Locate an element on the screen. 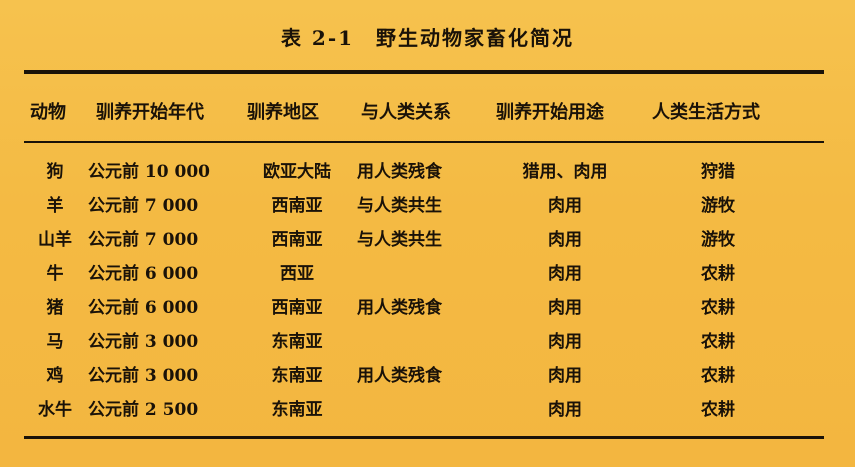 This screenshot has width=855, height=467. cell-era: 公元前 2 500 is located at coordinates (143, 410).